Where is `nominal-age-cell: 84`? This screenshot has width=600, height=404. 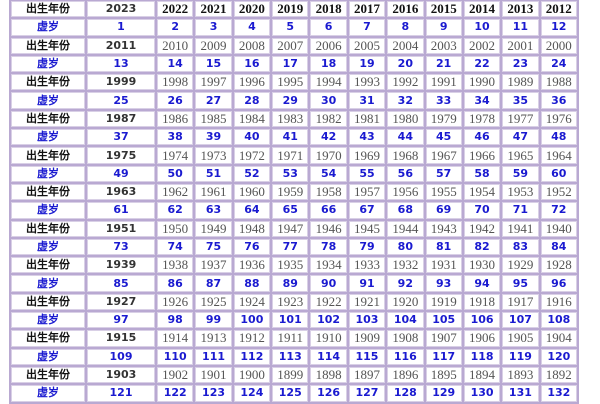 nominal-age-cell: 84 is located at coordinates (558, 247).